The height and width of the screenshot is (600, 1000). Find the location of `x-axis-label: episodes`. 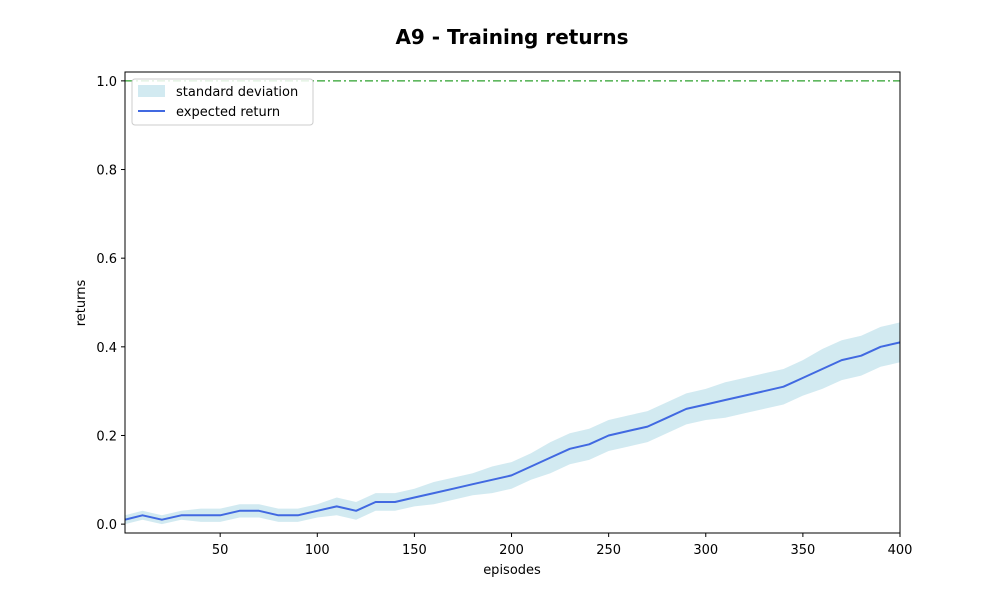

x-axis-label: episodes is located at coordinates (512, 570).